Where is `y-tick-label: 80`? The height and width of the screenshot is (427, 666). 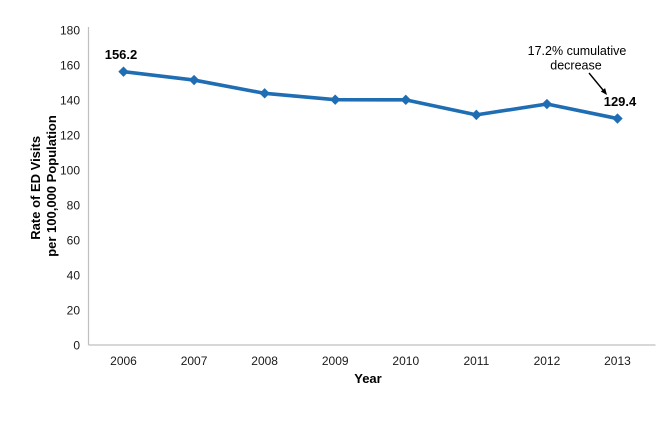 y-tick-label: 80 is located at coordinates (74, 206).